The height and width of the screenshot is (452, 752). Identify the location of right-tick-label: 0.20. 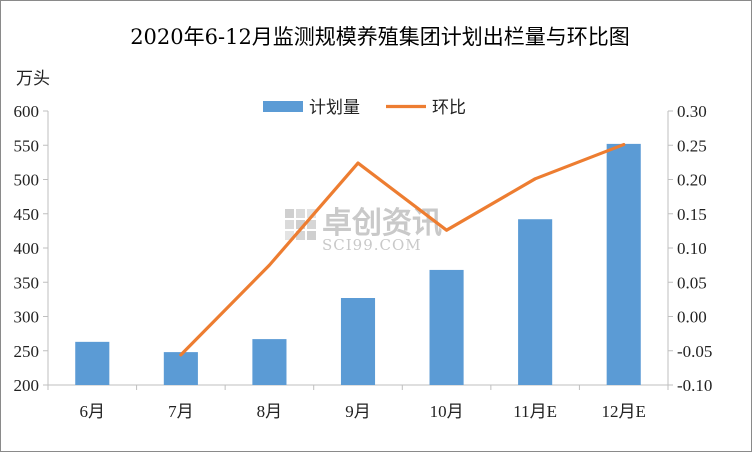
(692, 180).